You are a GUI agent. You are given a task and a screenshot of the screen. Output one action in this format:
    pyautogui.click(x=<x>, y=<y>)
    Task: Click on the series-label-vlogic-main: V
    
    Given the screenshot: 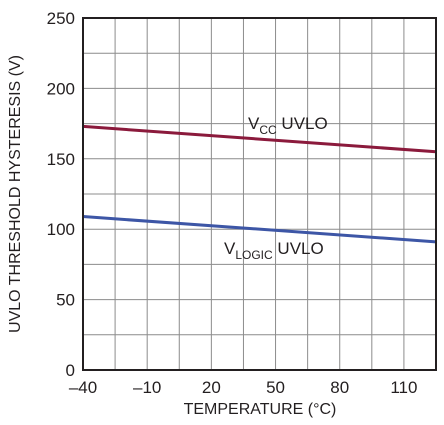 What is the action you would take?
    pyautogui.click(x=230, y=248)
    